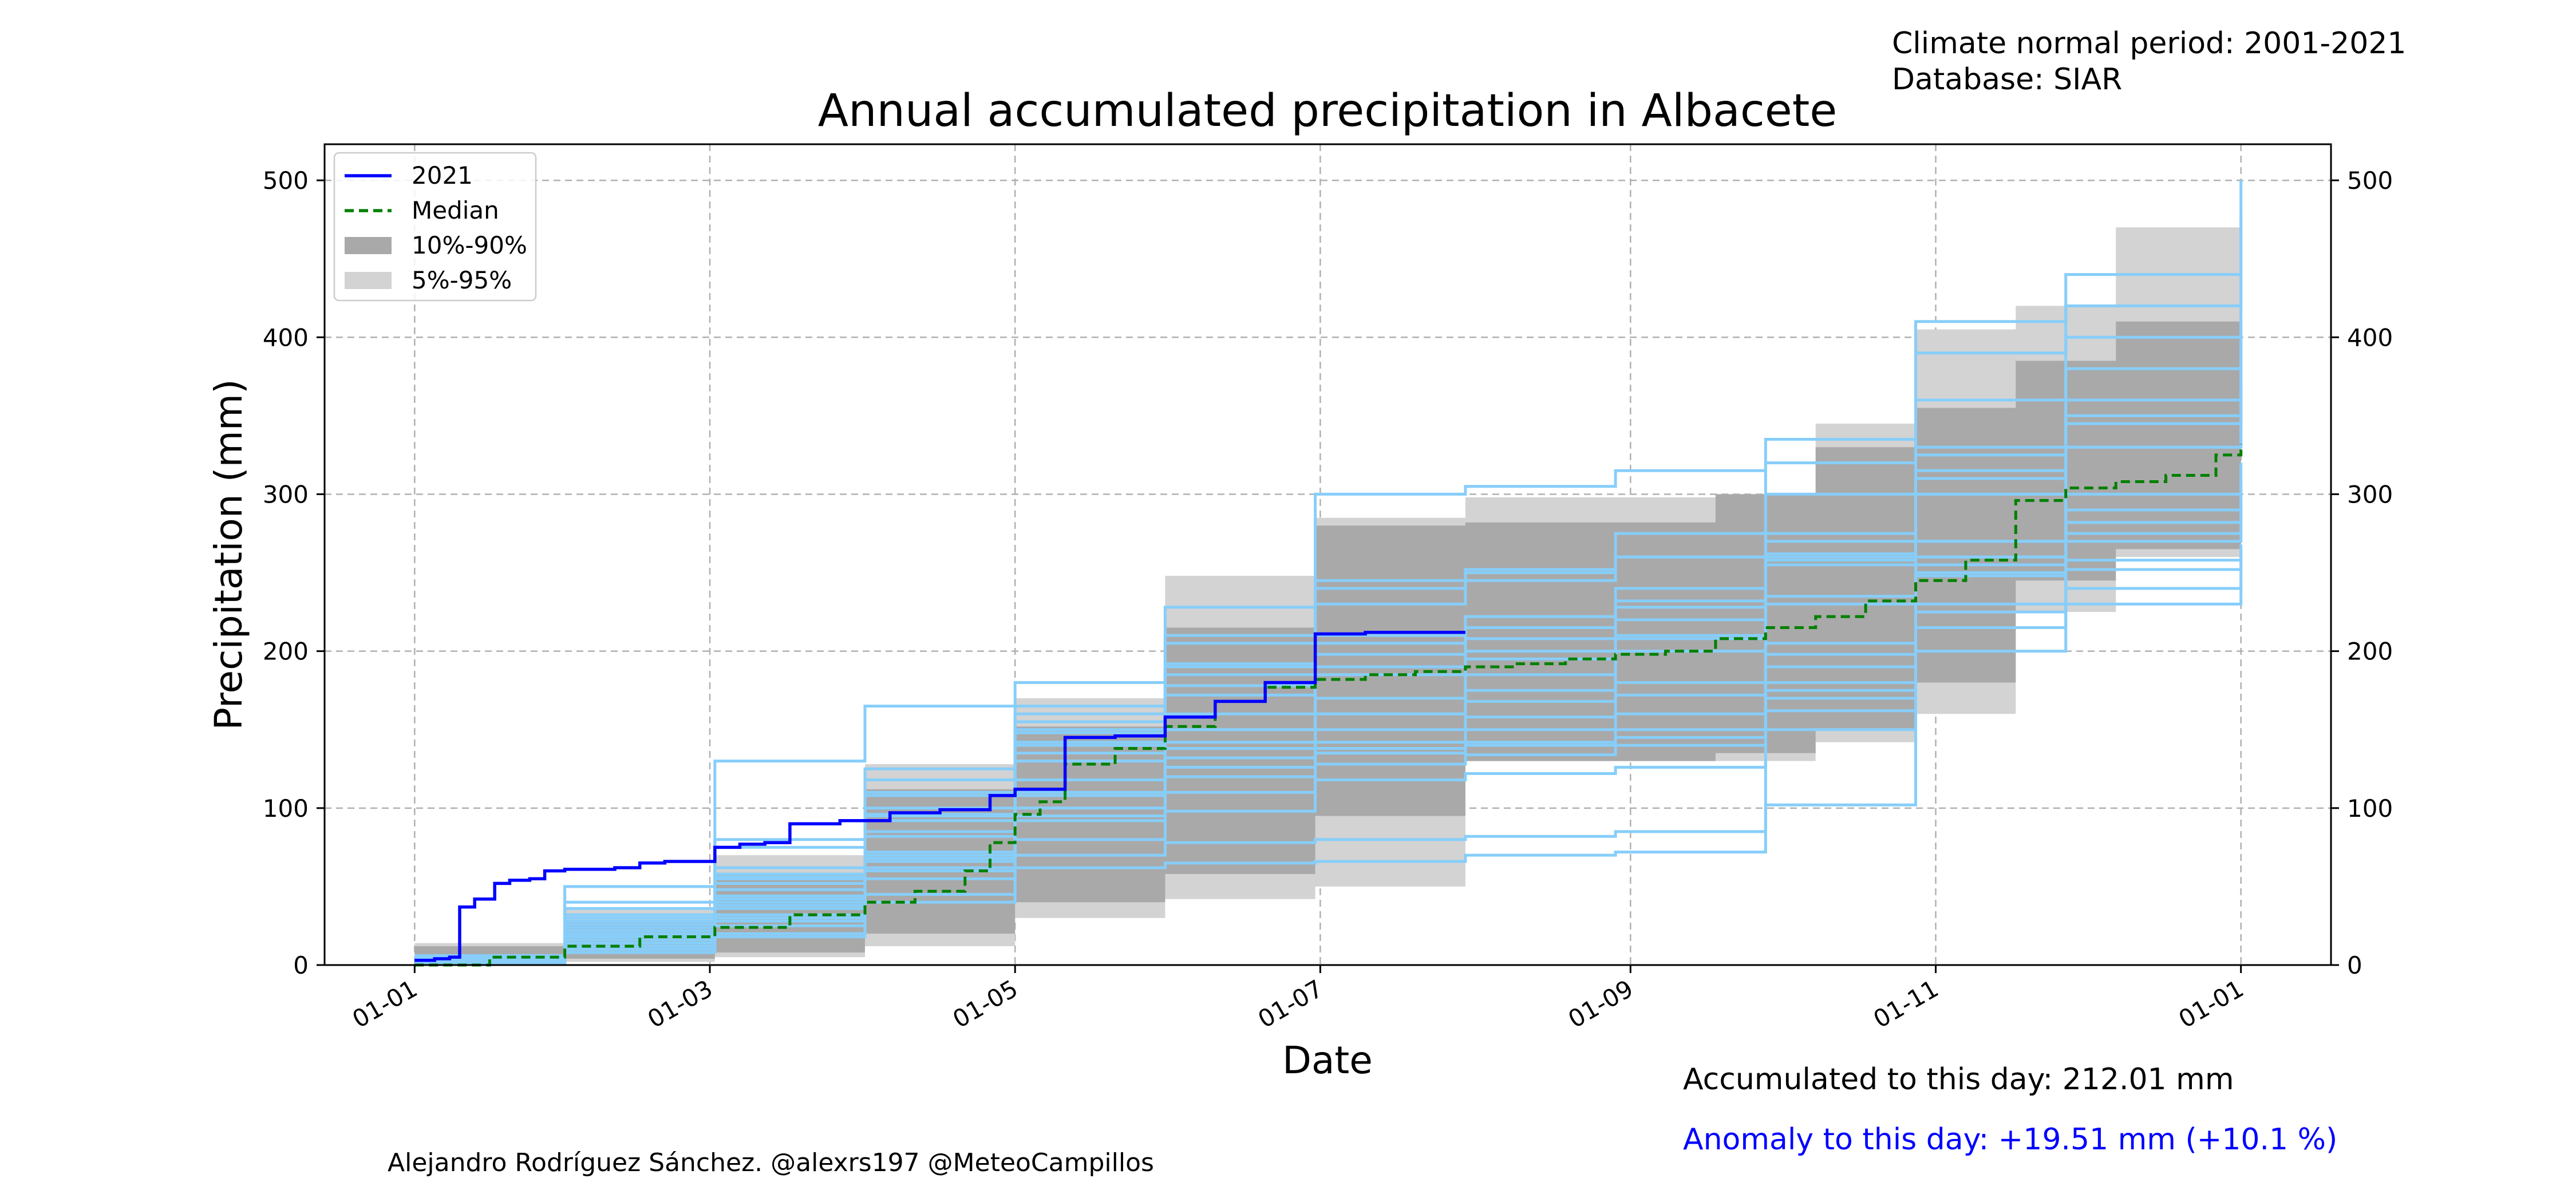 This screenshot has width=2576, height=1202. Describe the element at coordinates (2370, 181) in the screenshot. I see `y-tick-label-right: 500` at that location.